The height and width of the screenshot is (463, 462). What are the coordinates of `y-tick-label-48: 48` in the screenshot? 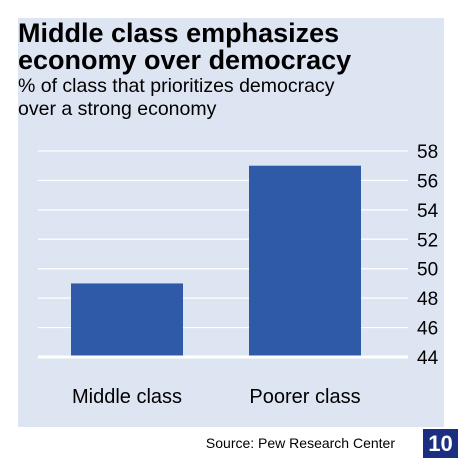 It's located at (427, 299).